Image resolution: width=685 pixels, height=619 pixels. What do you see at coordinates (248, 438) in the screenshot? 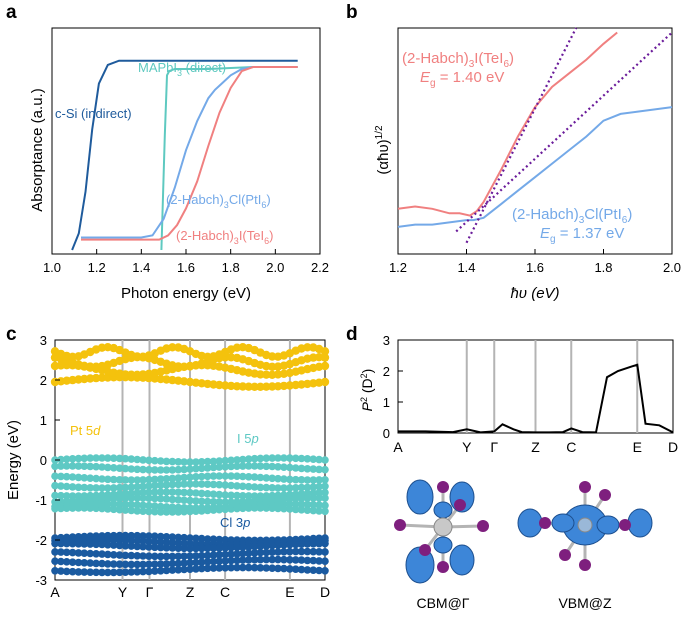
I see `label-i5p: I 5p` at bounding box center [248, 438].